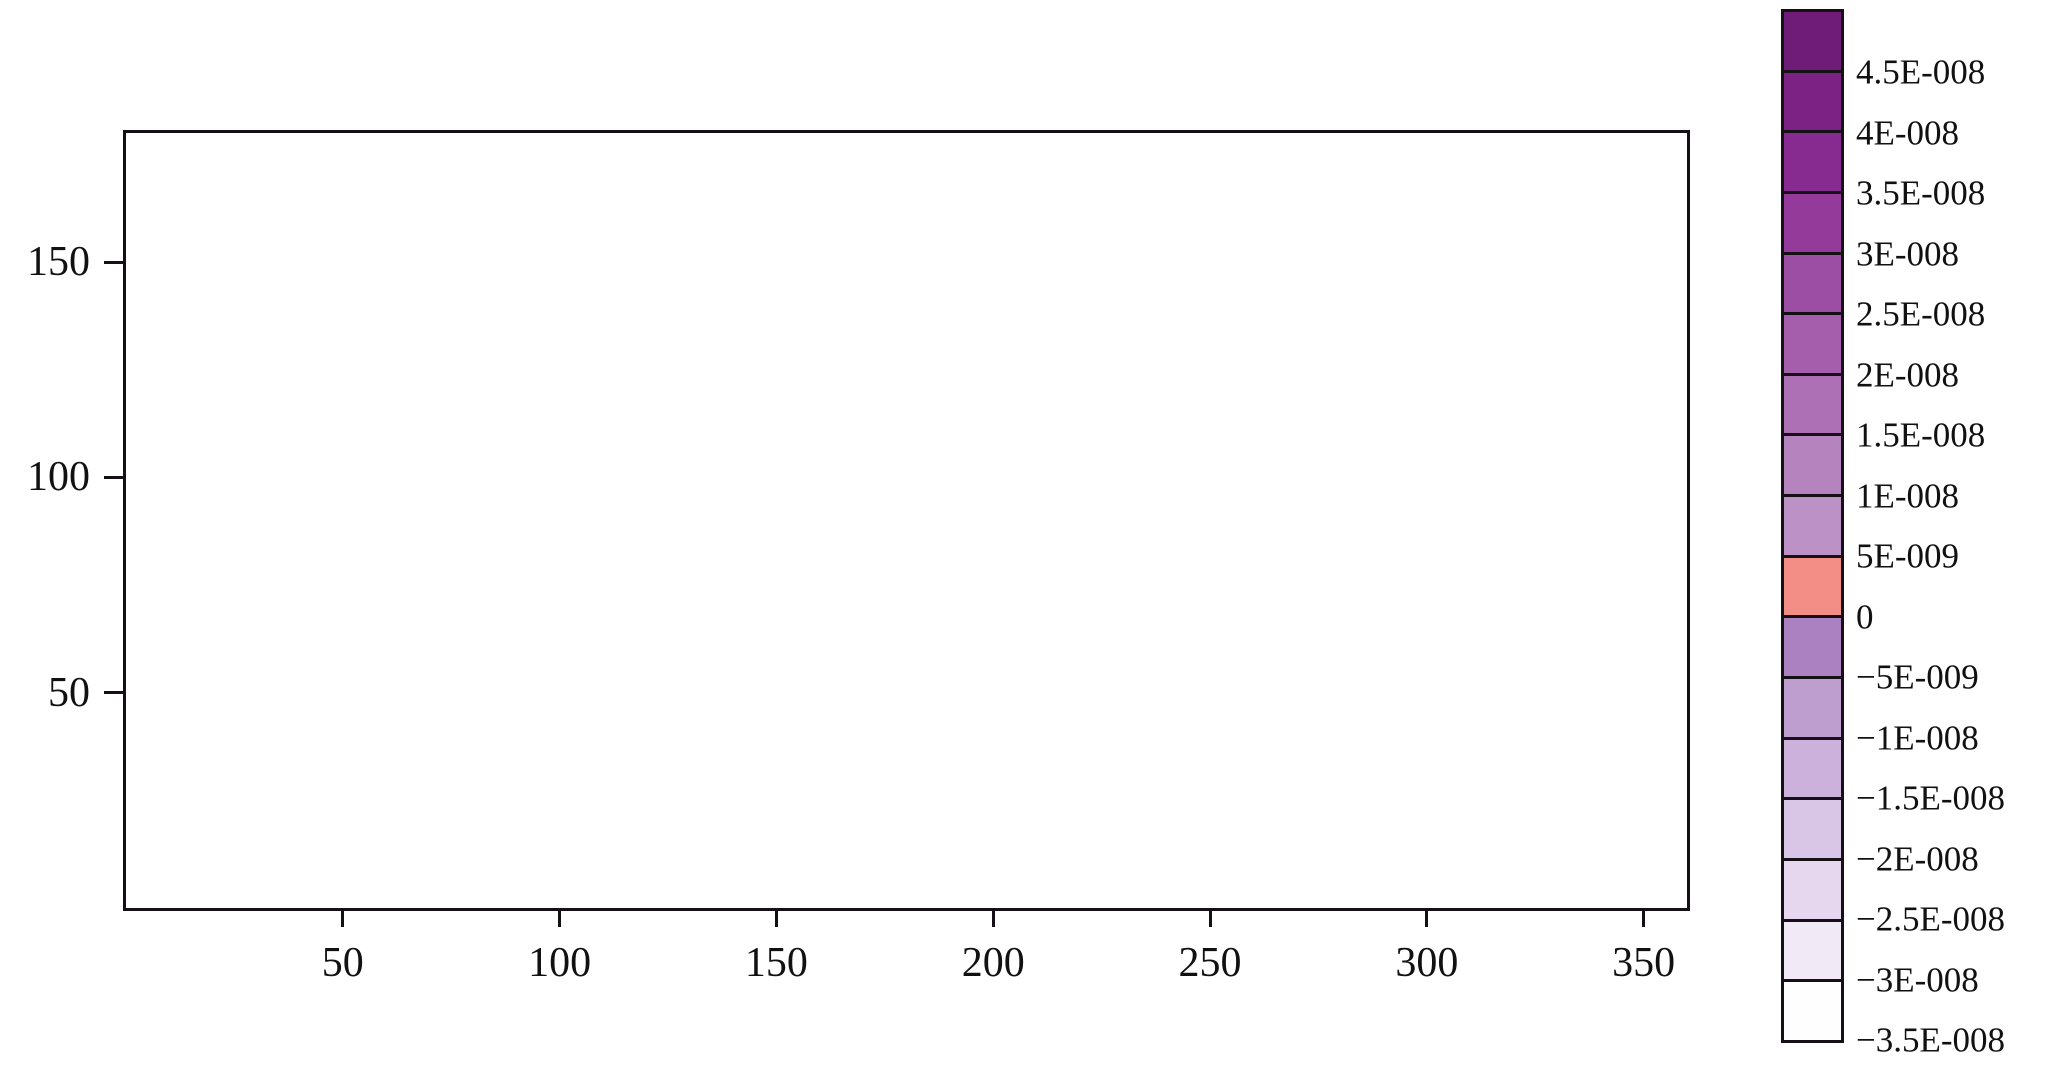 The width and height of the screenshot is (2053, 1074). Describe the element at coordinates (1908, 375) in the screenshot. I see `colorbar-label: 2E-008` at that location.